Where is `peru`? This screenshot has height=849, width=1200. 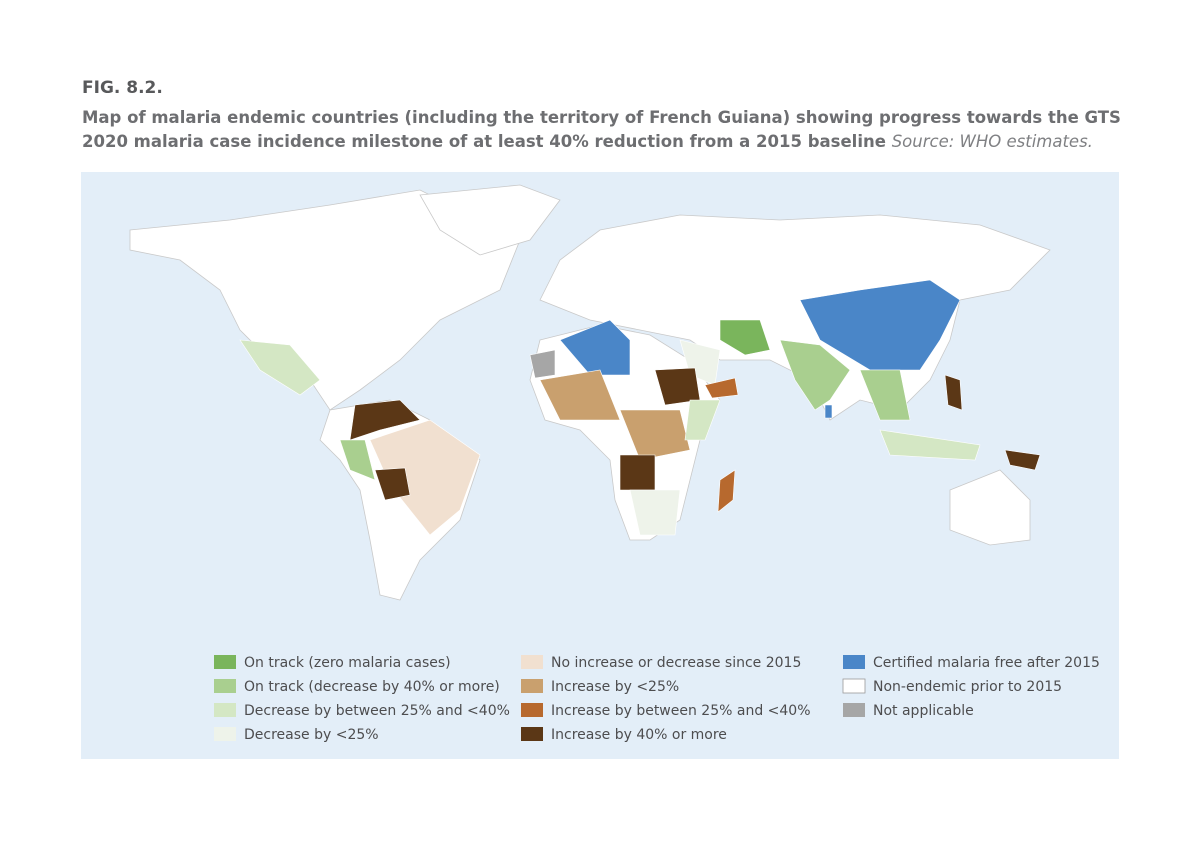
peru is located at coordinates (357, 460).